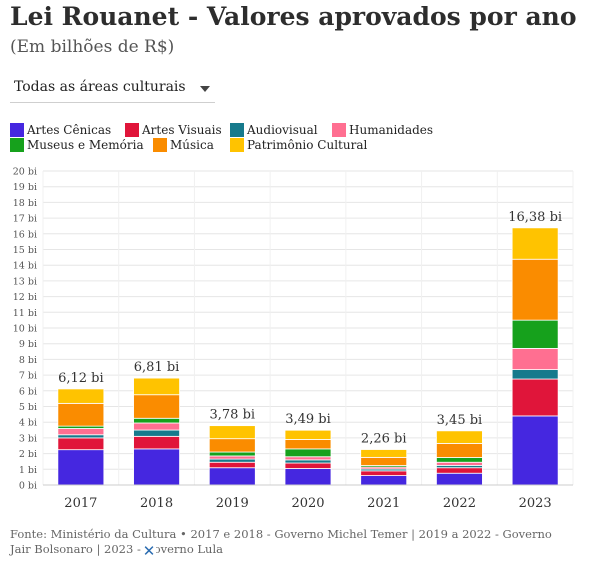 This screenshot has width=591, height=563. I want to click on bar-total-label: 3,45 bi, so click(460, 420).